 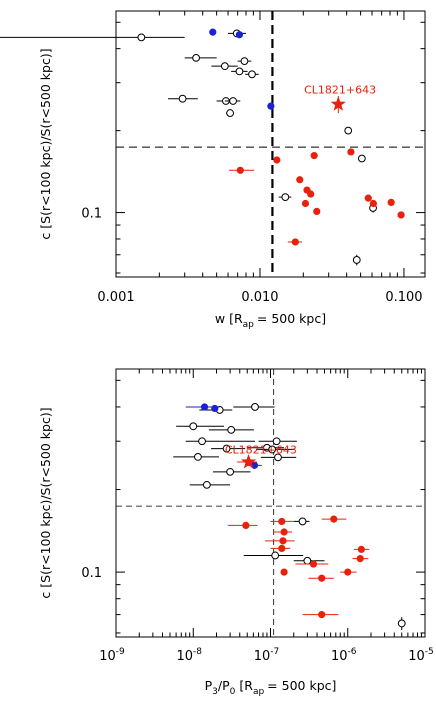 I want to click on x-tick-label: 10⁻⁷, so click(x=267, y=655).